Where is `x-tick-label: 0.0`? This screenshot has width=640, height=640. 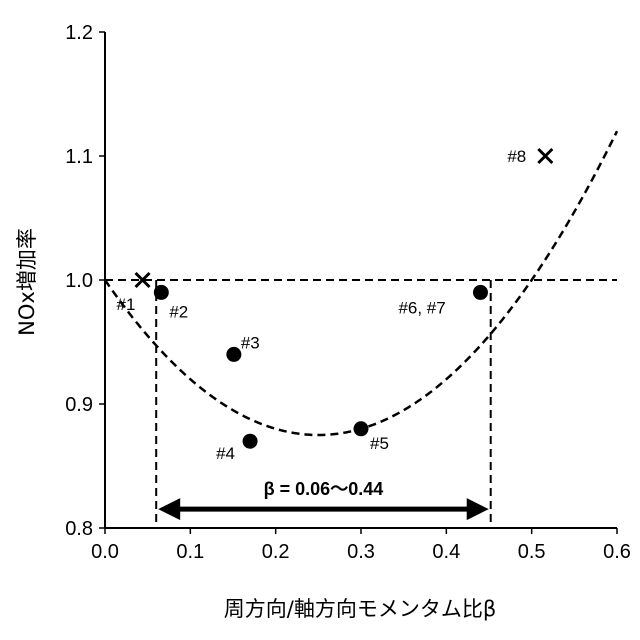 x-tick-label: 0.0 is located at coordinates (105, 552).